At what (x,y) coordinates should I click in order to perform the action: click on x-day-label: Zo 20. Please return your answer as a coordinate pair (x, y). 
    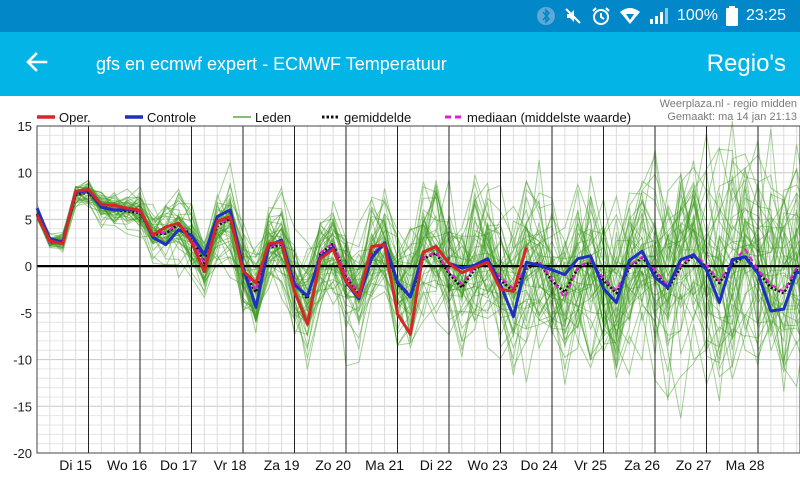
    Looking at the image, I should click on (333, 465).